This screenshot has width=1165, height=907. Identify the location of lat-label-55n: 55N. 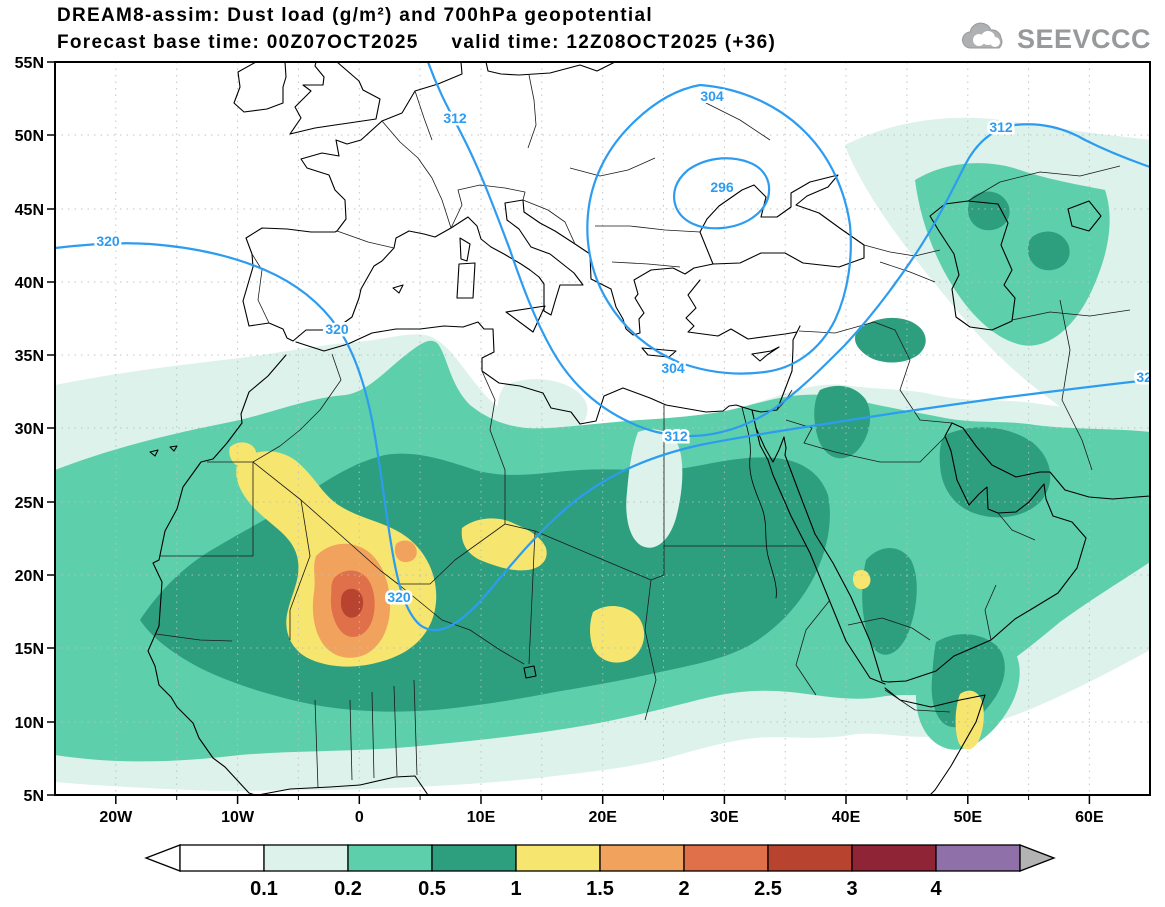
(29, 63).